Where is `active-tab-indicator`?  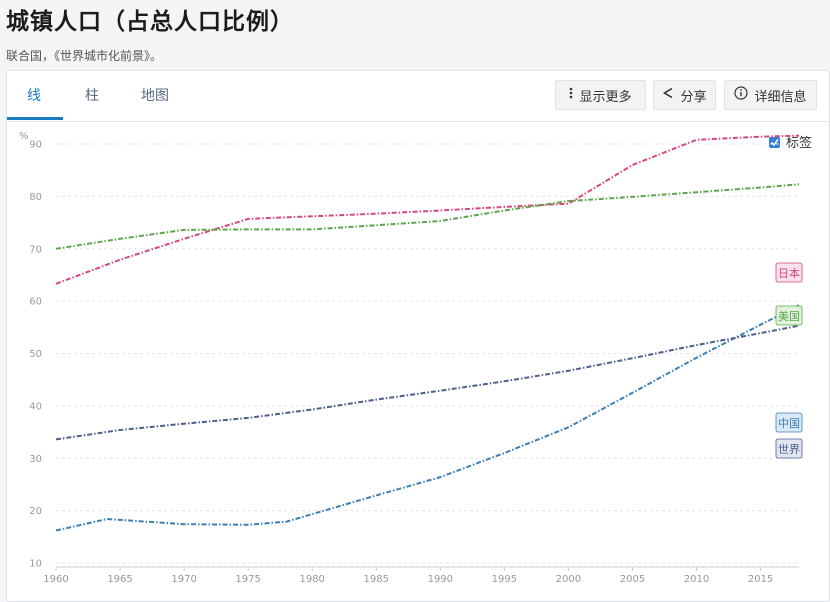 active-tab-indicator is located at coordinates (35, 118).